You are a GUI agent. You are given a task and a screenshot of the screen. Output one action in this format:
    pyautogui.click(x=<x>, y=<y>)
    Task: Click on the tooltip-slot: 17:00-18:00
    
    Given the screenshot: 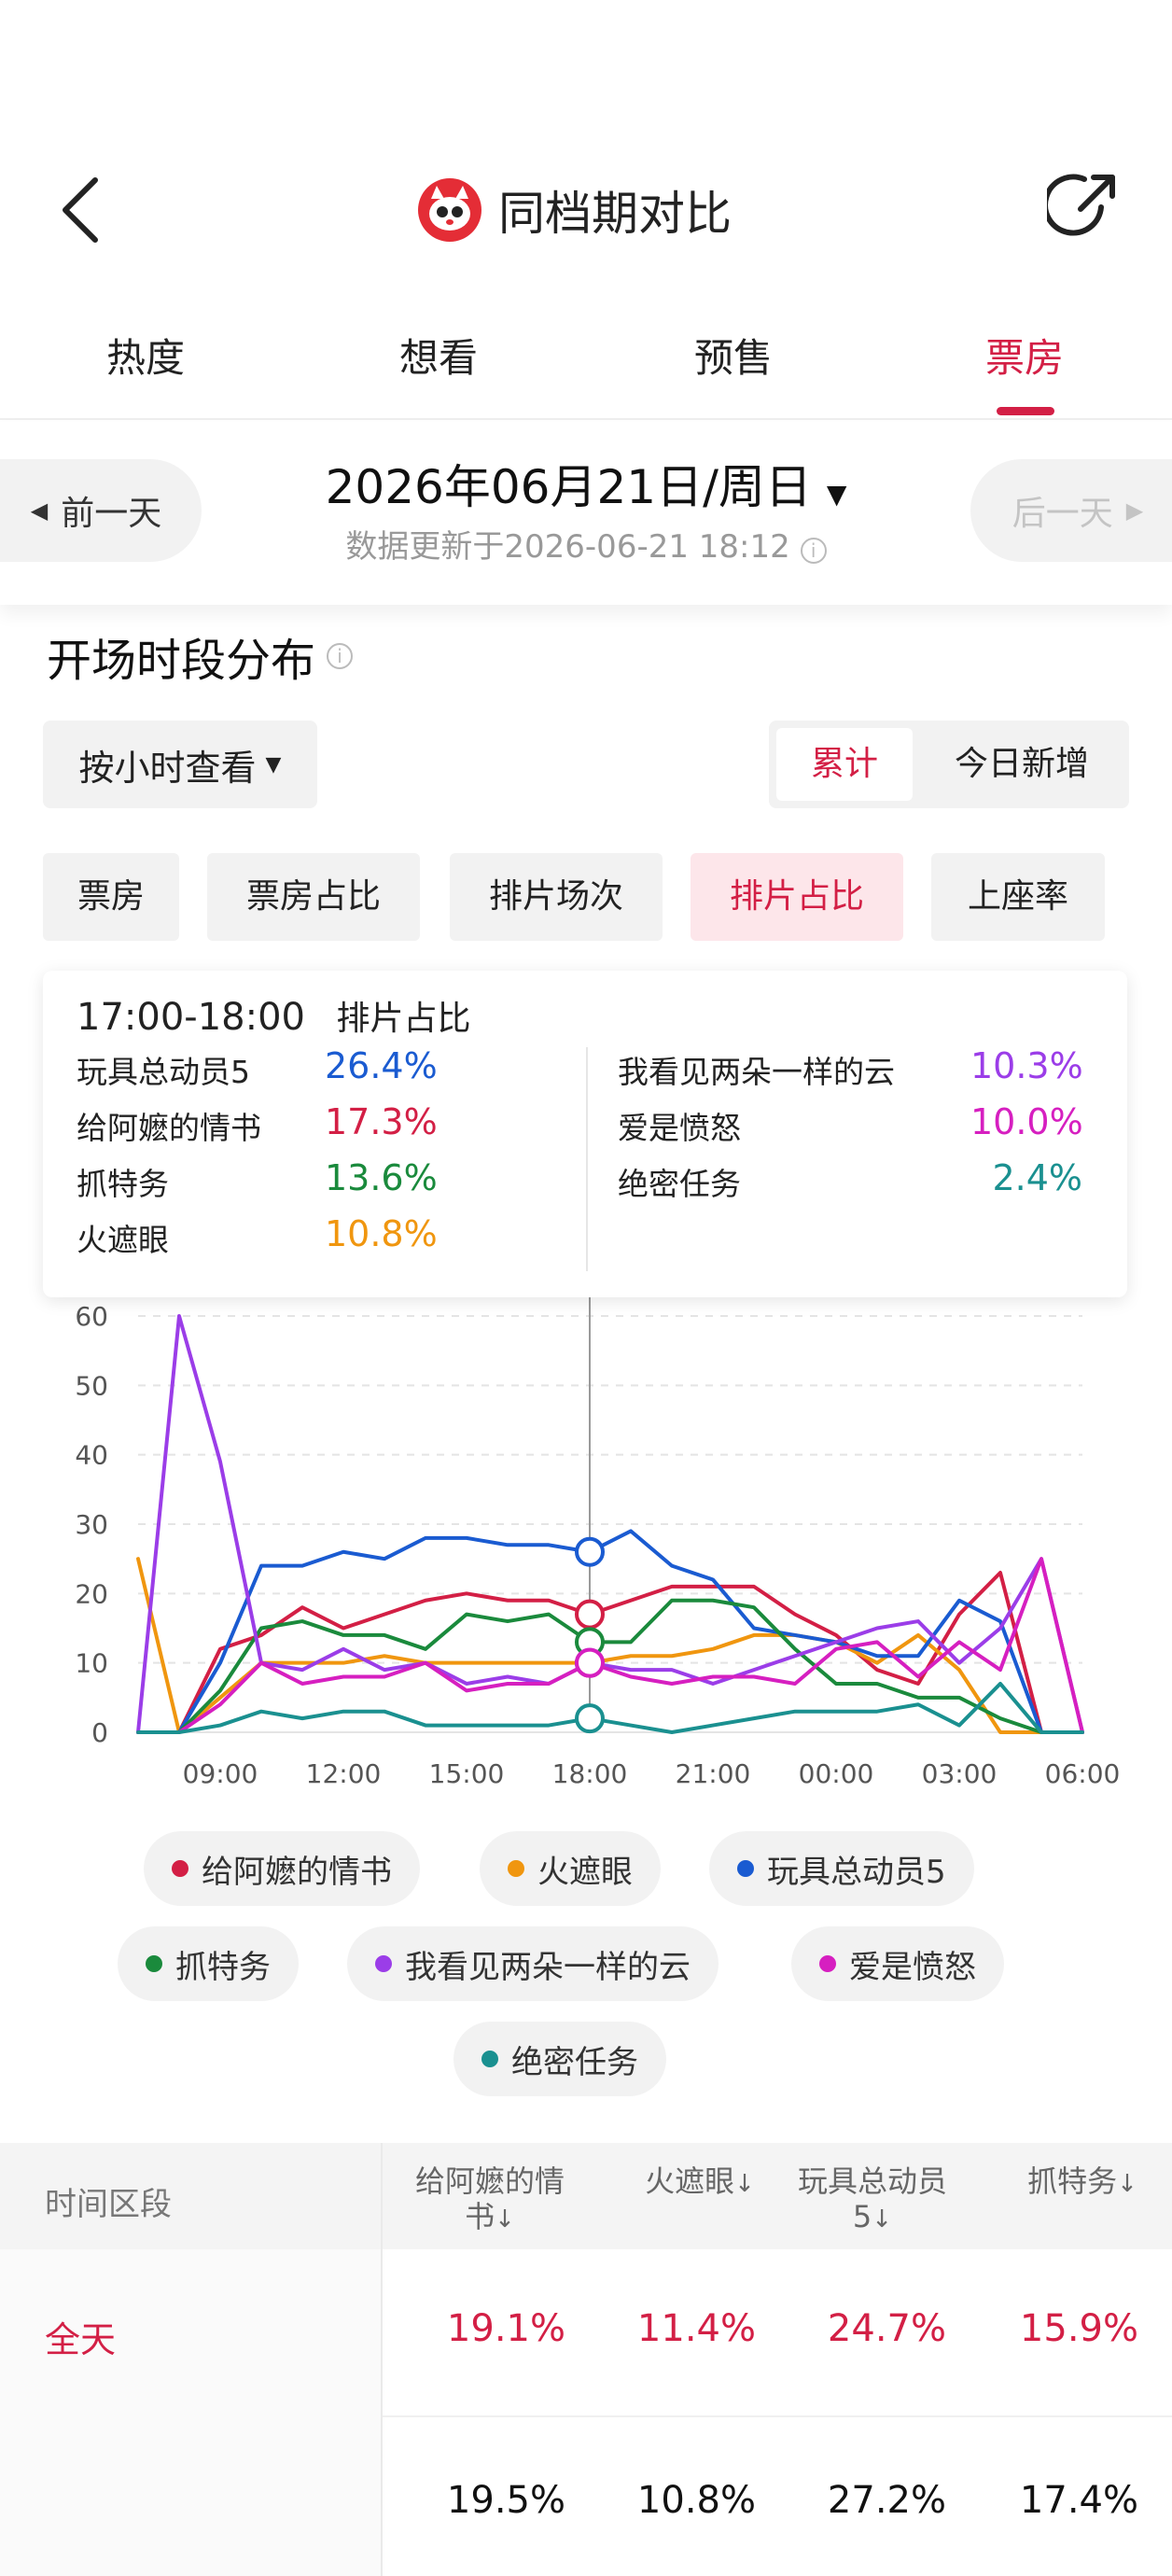 What is the action you would take?
    pyautogui.click(x=191, y=1017)
    